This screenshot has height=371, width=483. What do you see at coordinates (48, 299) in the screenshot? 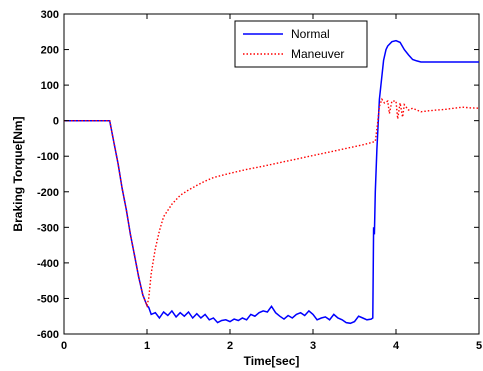
I see `y-tick-label: -500` at bounding box center [48, 299].